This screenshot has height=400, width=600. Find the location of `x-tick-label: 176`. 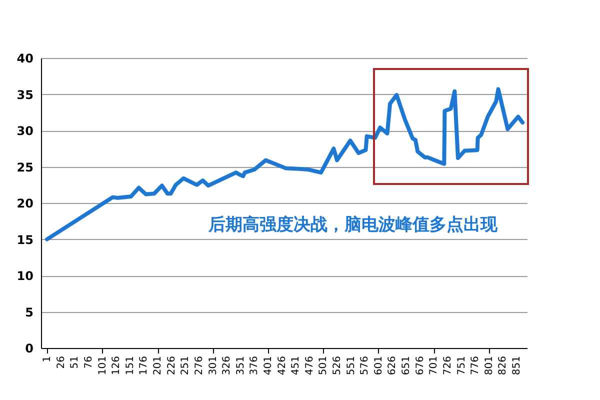

x-tick-label: 176 is located at coordinates (144, 366).